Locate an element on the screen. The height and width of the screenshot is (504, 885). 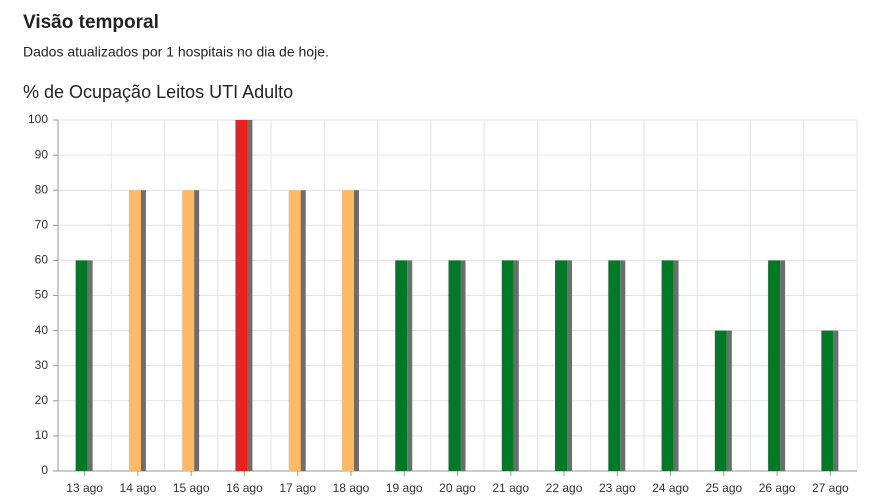
x-tick-label: 13 ago is located at coordinates (84, 488).